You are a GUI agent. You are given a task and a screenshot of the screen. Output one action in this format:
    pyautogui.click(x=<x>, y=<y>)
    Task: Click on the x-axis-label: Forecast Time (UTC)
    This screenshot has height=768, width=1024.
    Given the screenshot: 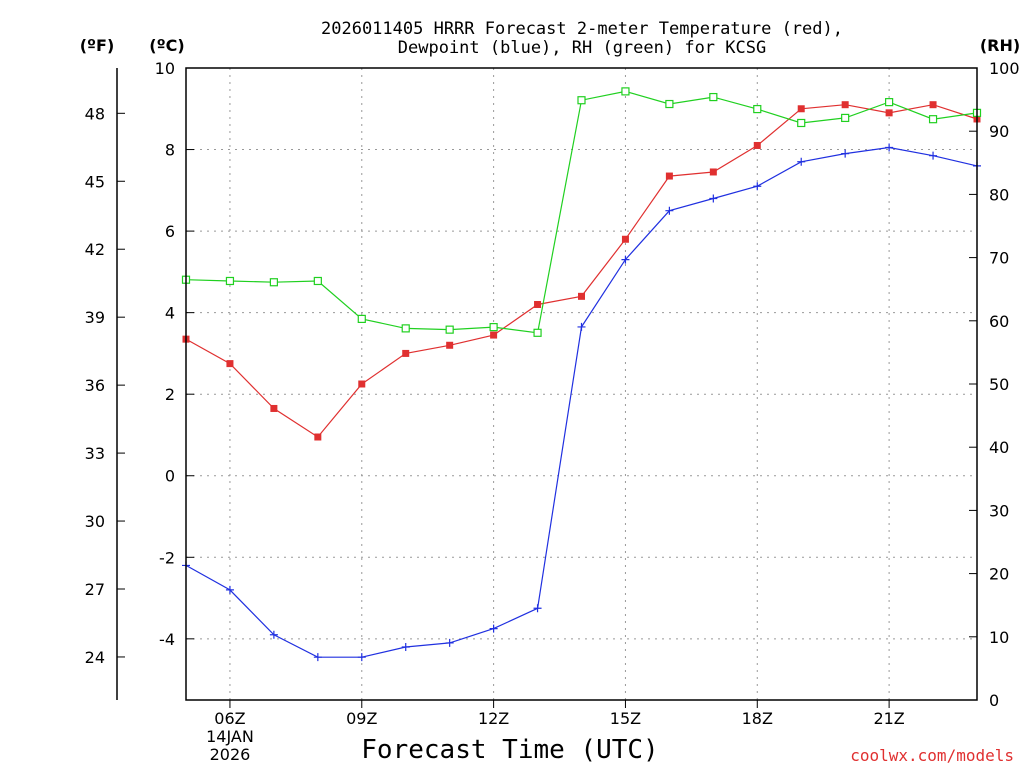 What is the action you would take?
    pyautogui.click(x=509, y=750)
    